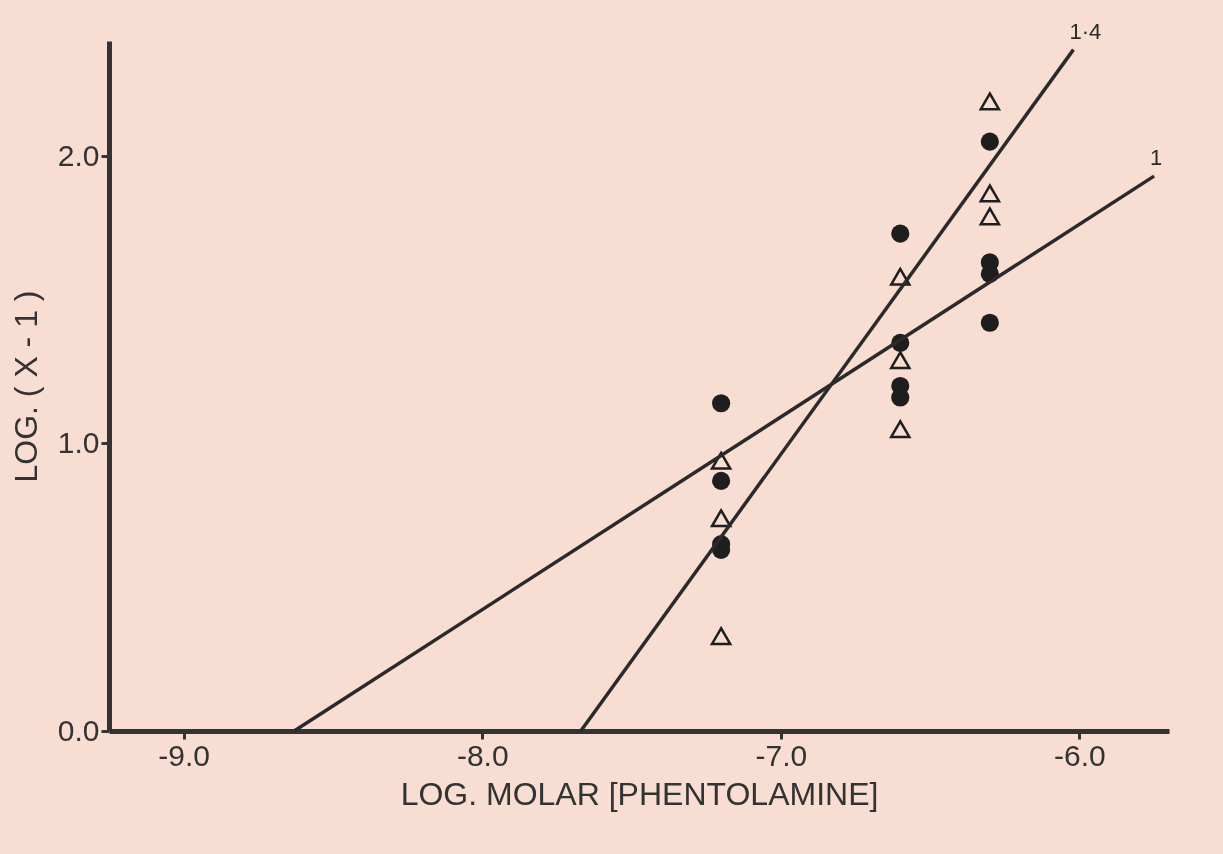 The height and width of the screenshot is (854, 1223). I want to click on y-tick-label: 2.0, so click(78, 155).